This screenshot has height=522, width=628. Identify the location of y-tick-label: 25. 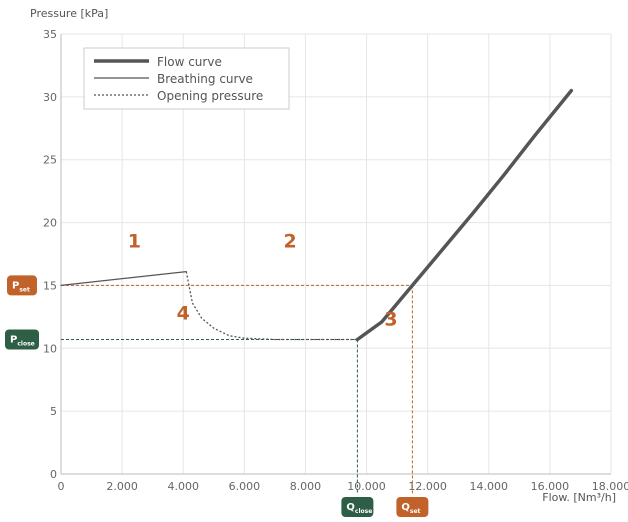
(50, 160).